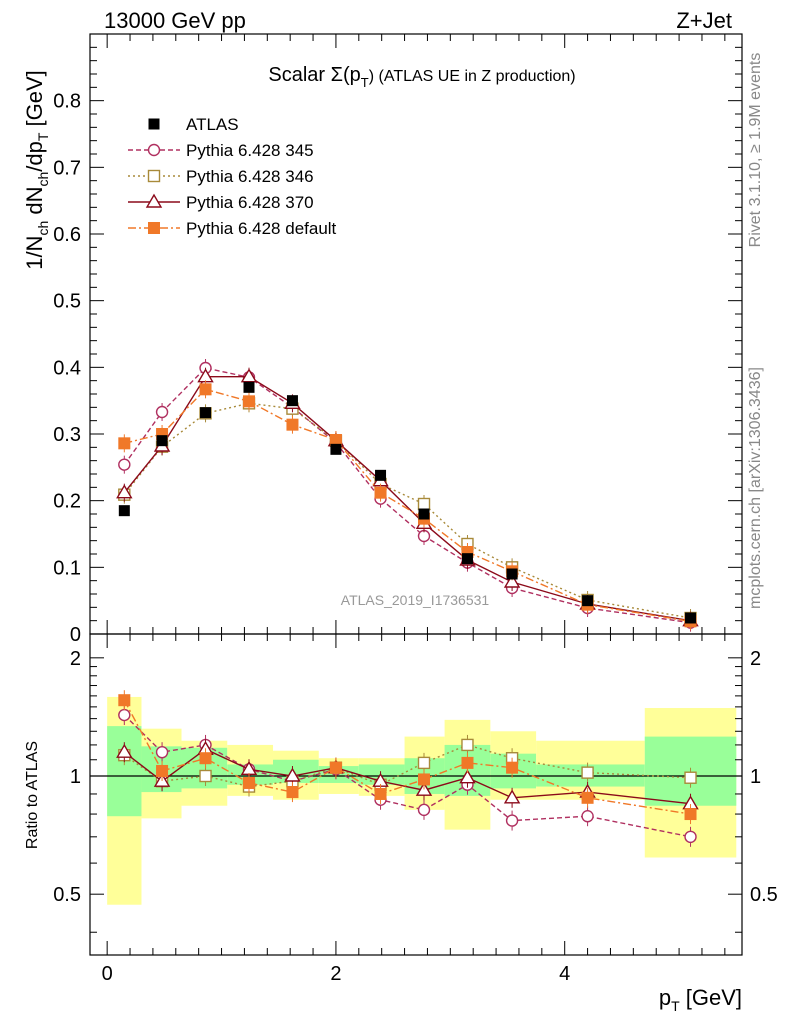 The height and width of the screenshot is (1024, 786). What do you see at coordinates (32, 795) in the screenshot?
I see `ratio-axis-label: Ratio to ATLAS` at bounding box center [32, 795].